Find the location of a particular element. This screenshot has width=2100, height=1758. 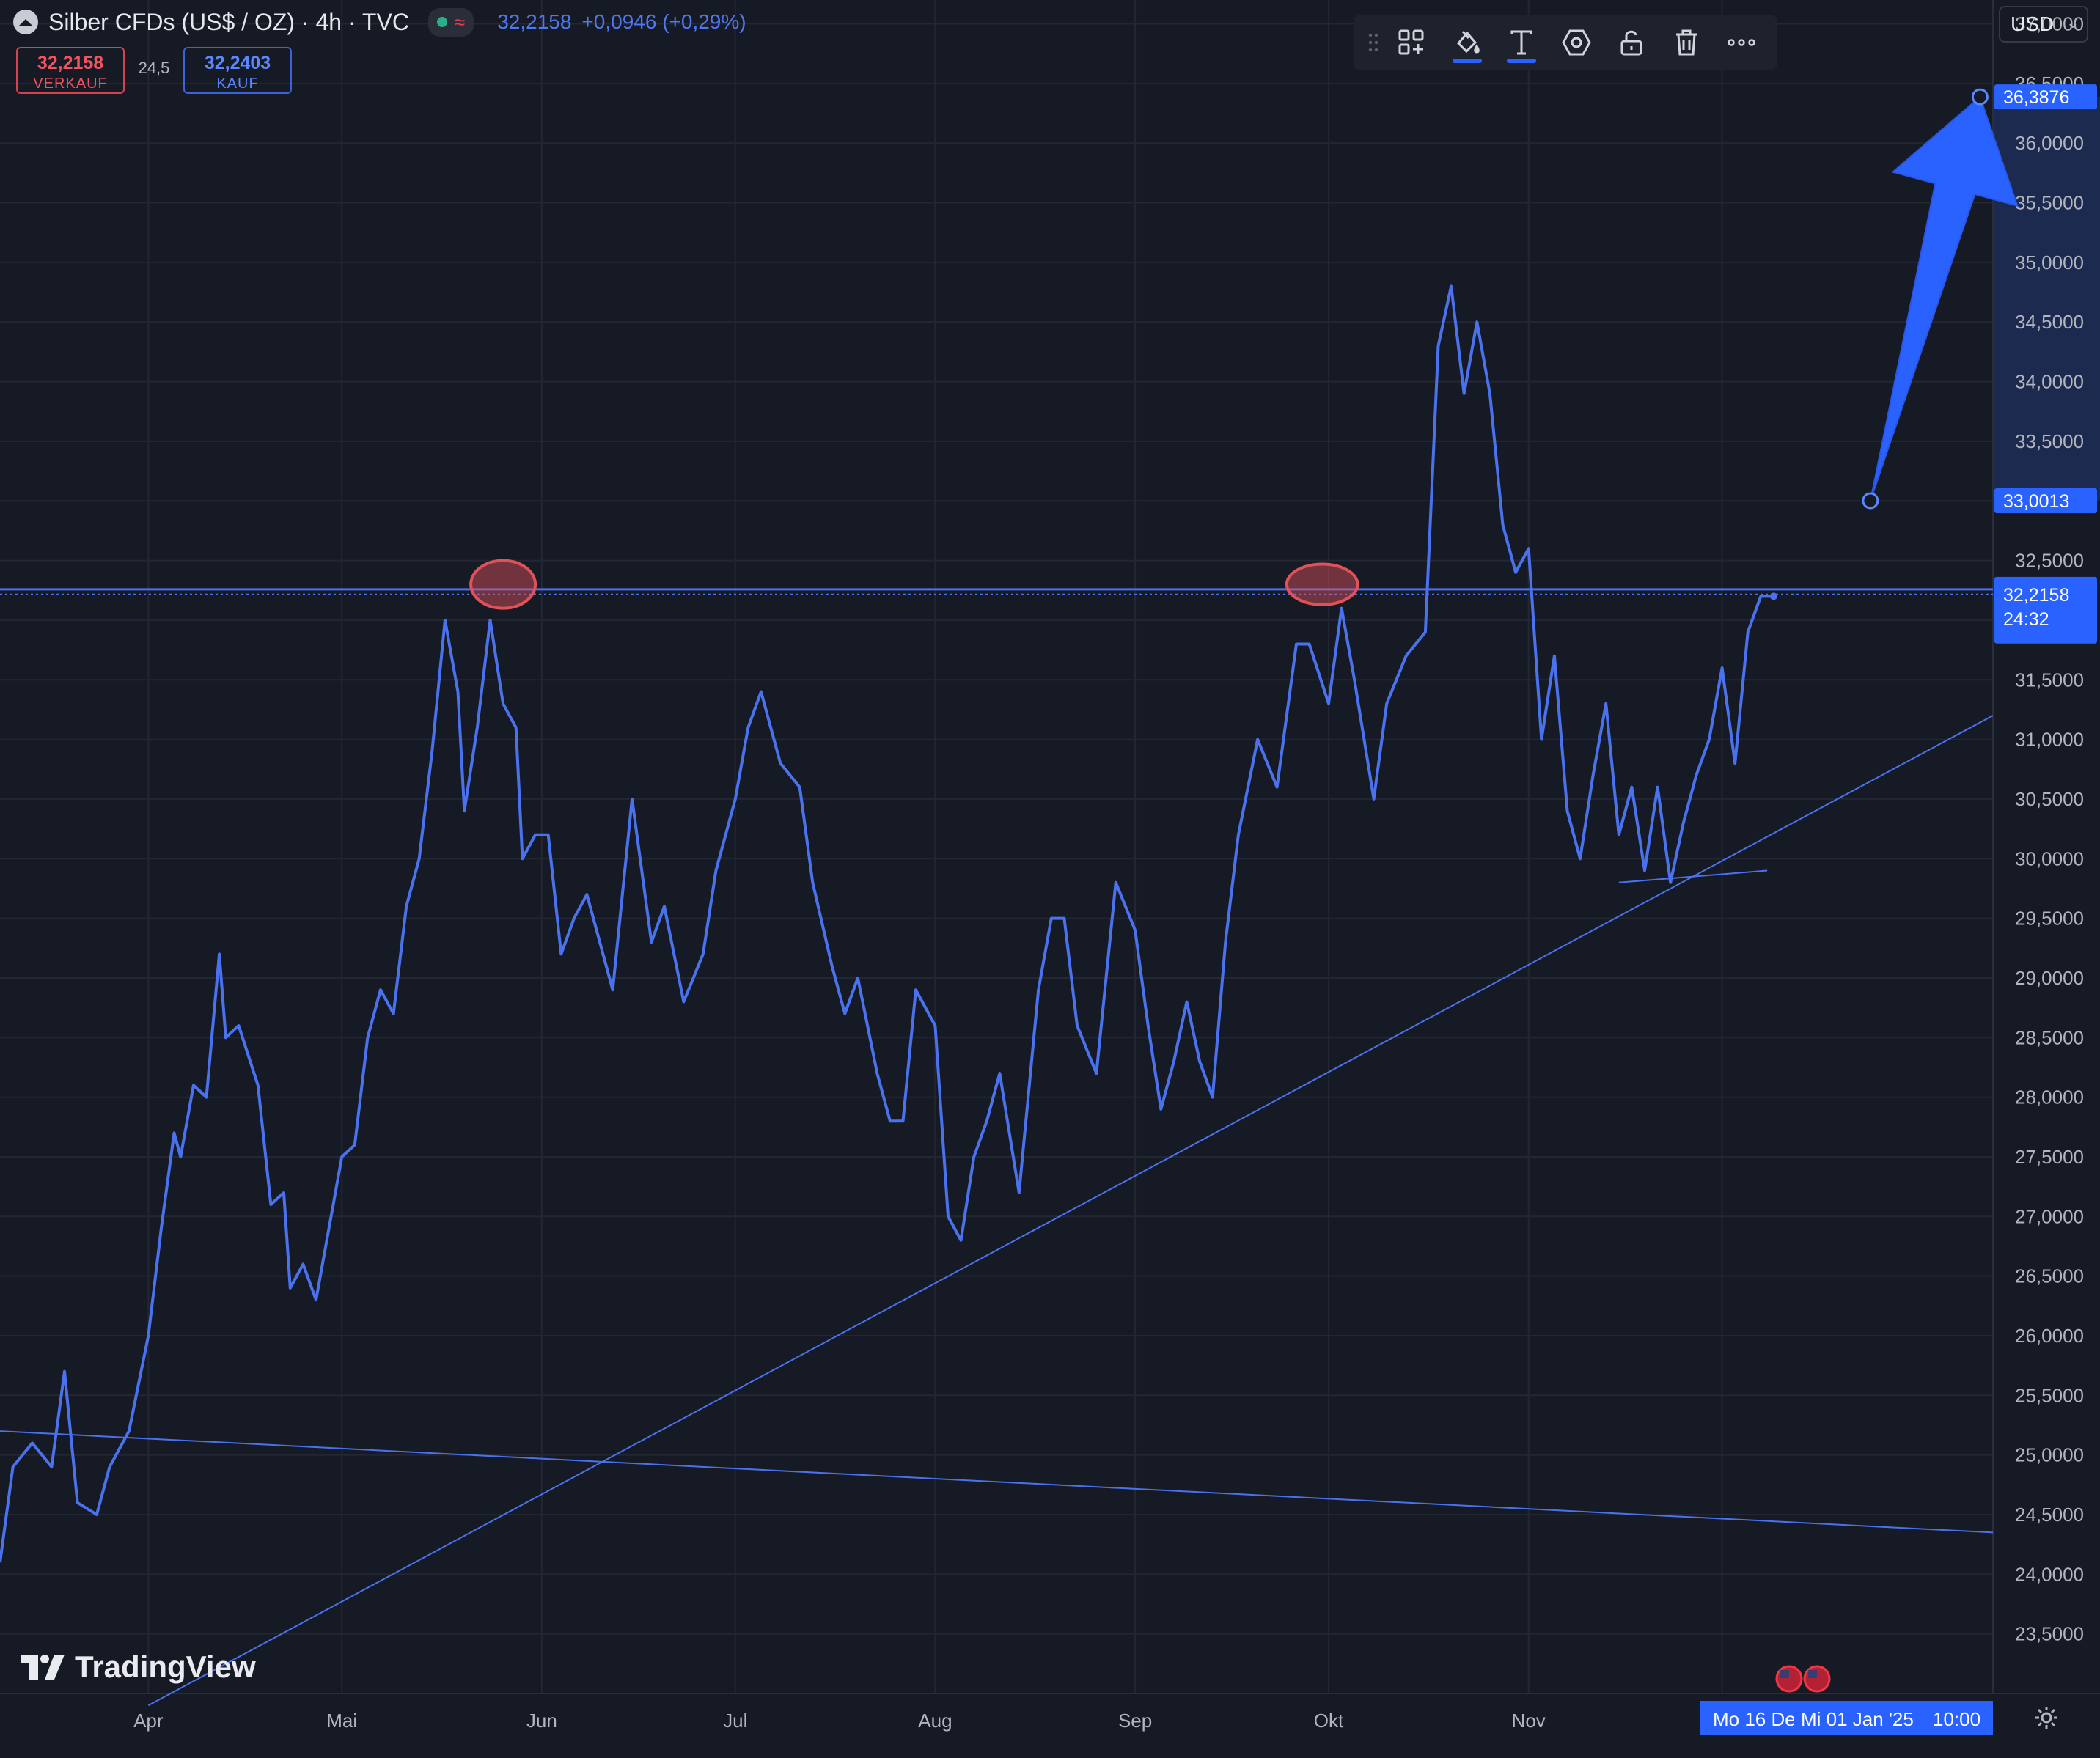

y-tick-label: 36,0000 is located at coordinates (2049, 143).